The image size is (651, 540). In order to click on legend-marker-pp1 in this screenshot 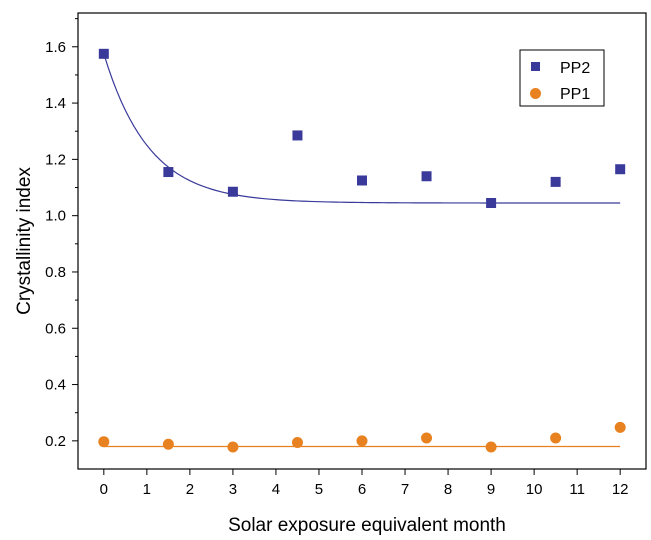, I will do `click(535, 93)`.